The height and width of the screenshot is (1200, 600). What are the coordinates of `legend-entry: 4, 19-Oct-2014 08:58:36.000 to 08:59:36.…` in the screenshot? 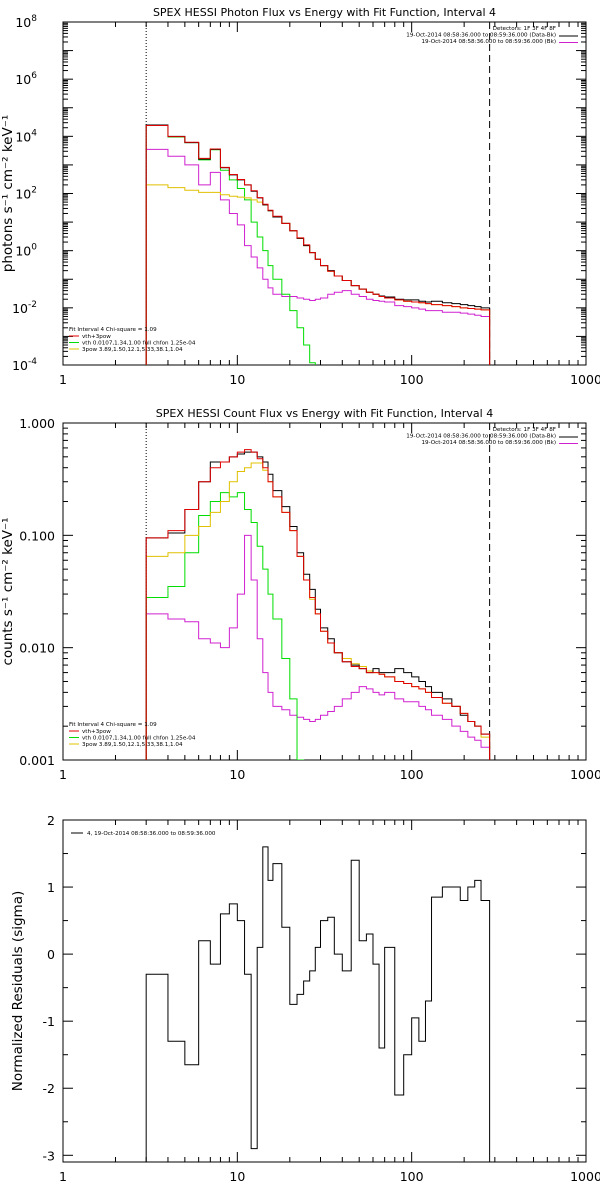 It's located at (151, 834).